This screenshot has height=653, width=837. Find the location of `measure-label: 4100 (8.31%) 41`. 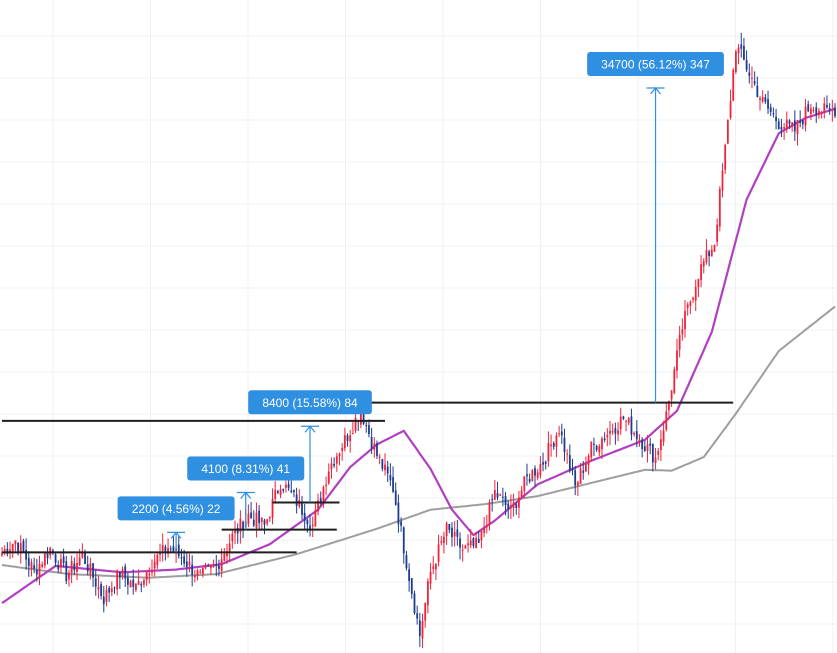

measure-label: 4100 (8.31%) 41 is located at coordinates (245, 469).